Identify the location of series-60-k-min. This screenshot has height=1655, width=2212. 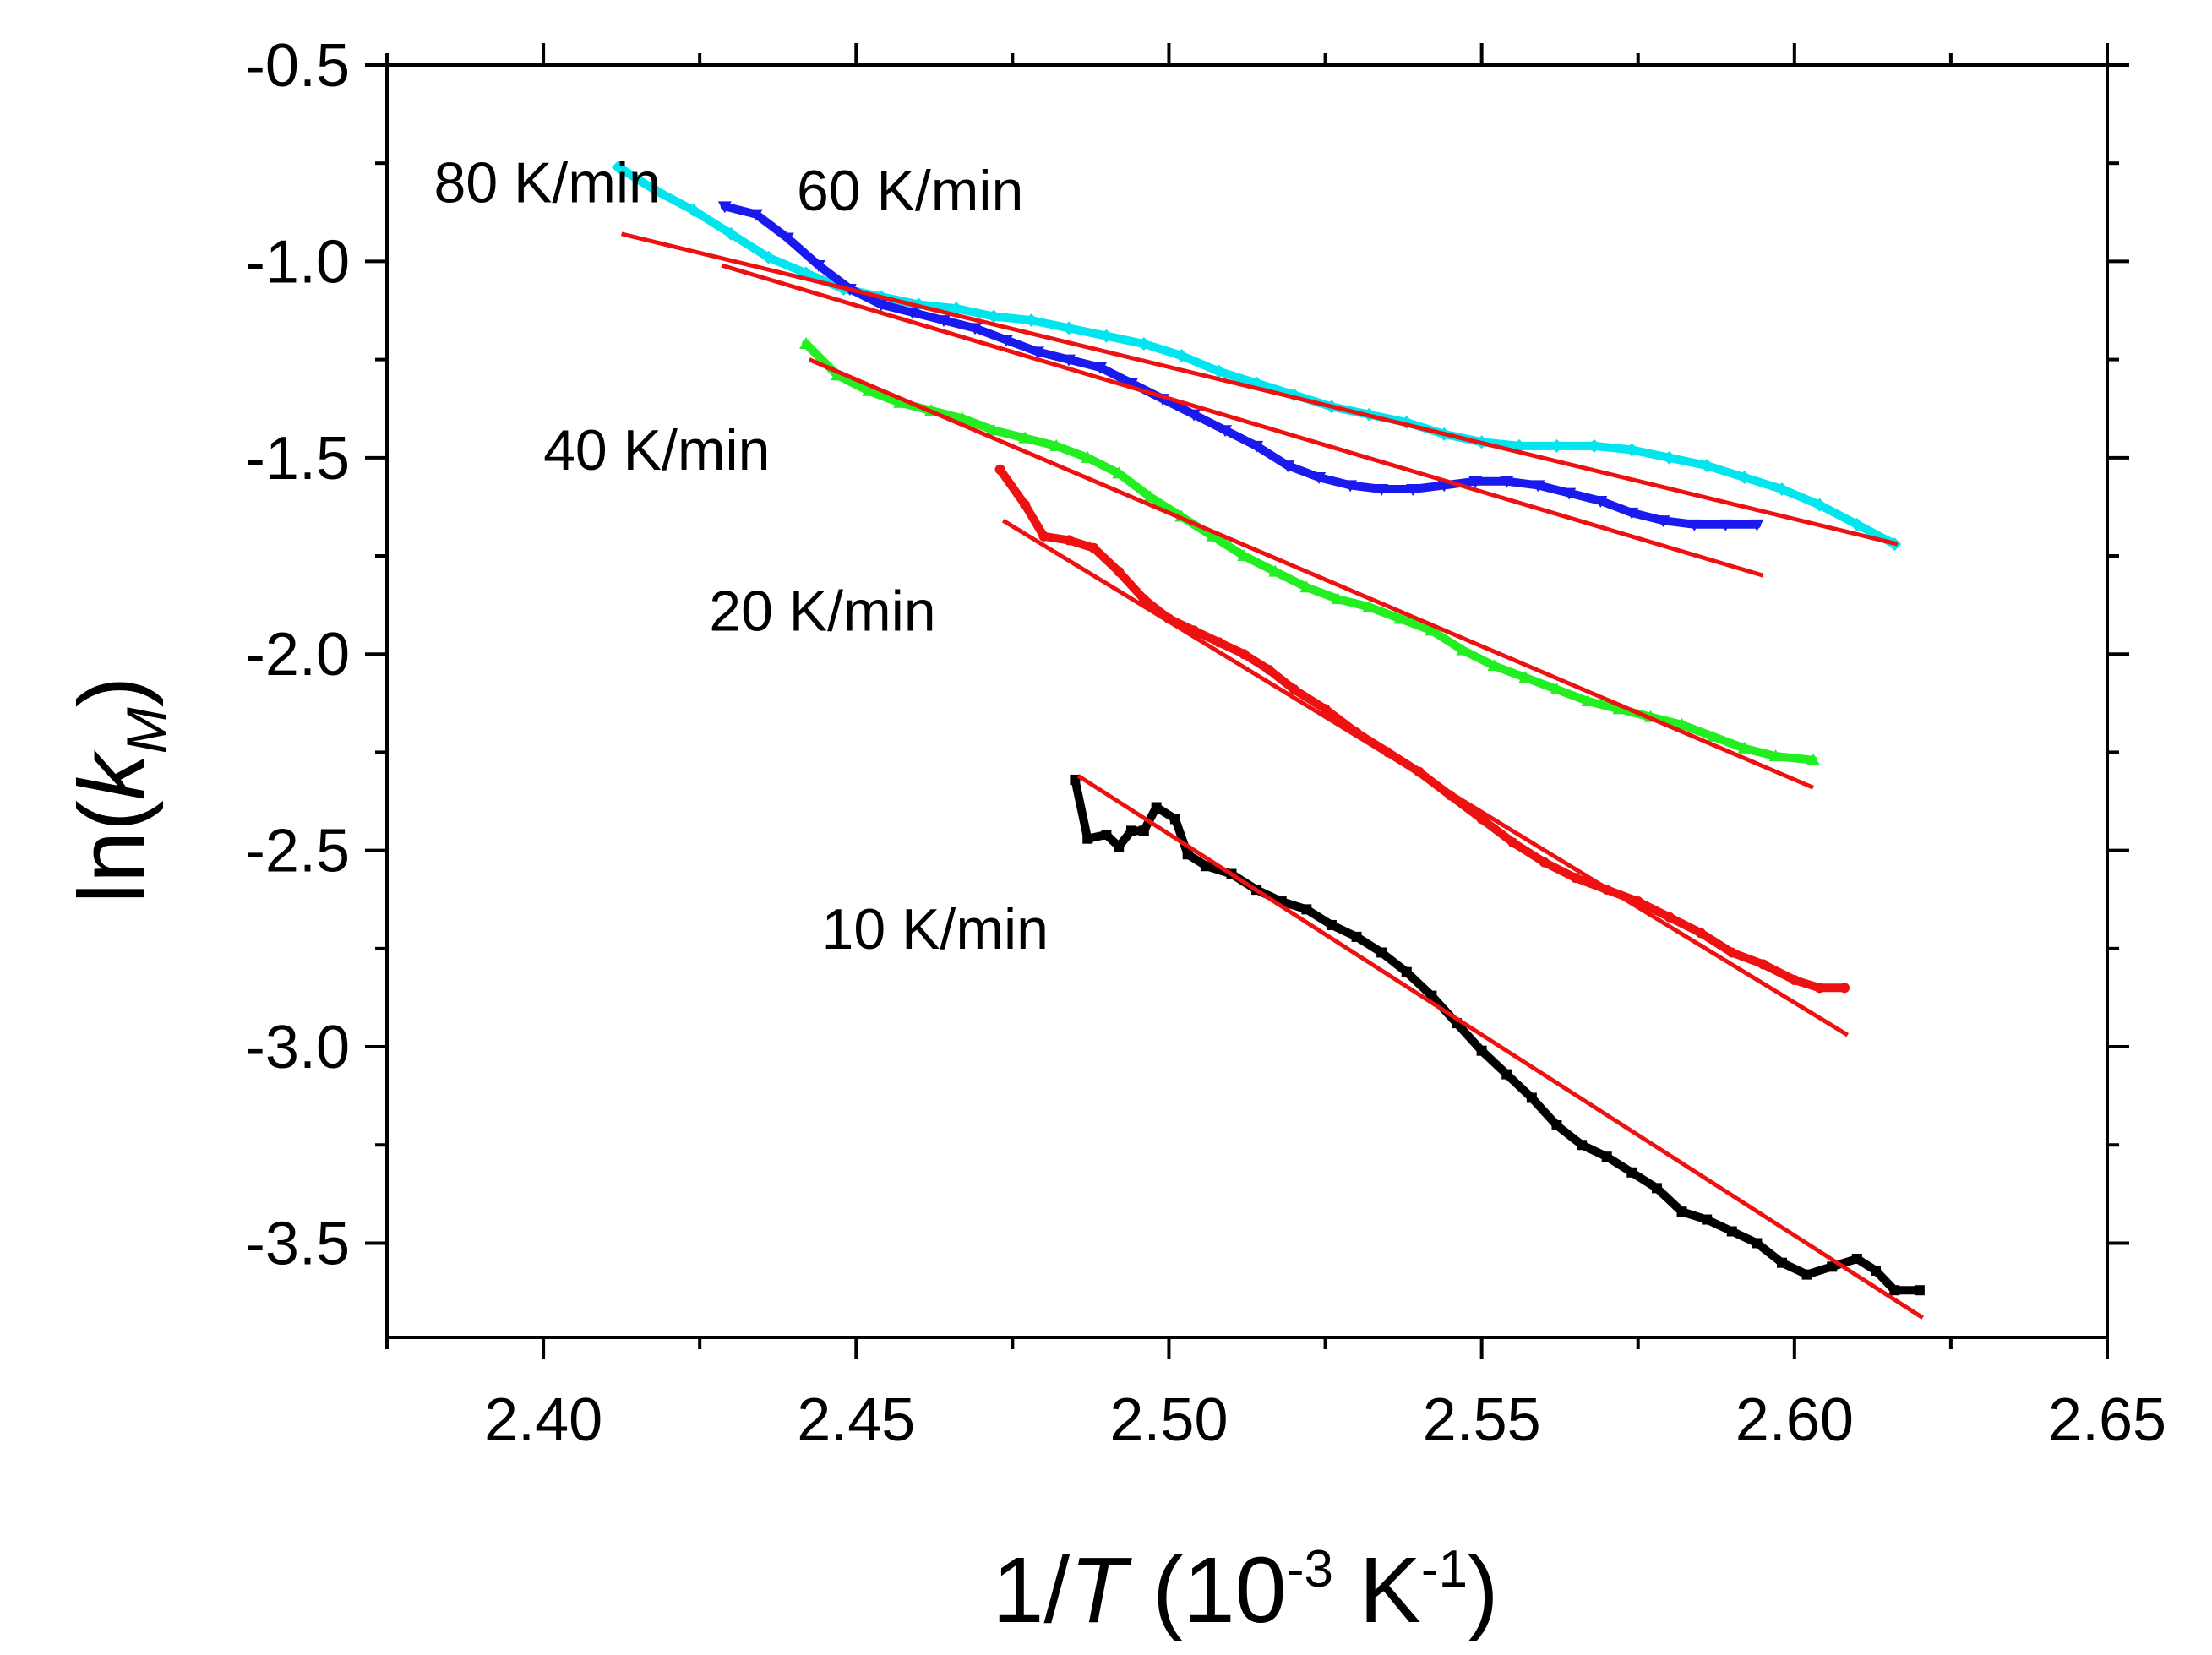
(1241, 366).